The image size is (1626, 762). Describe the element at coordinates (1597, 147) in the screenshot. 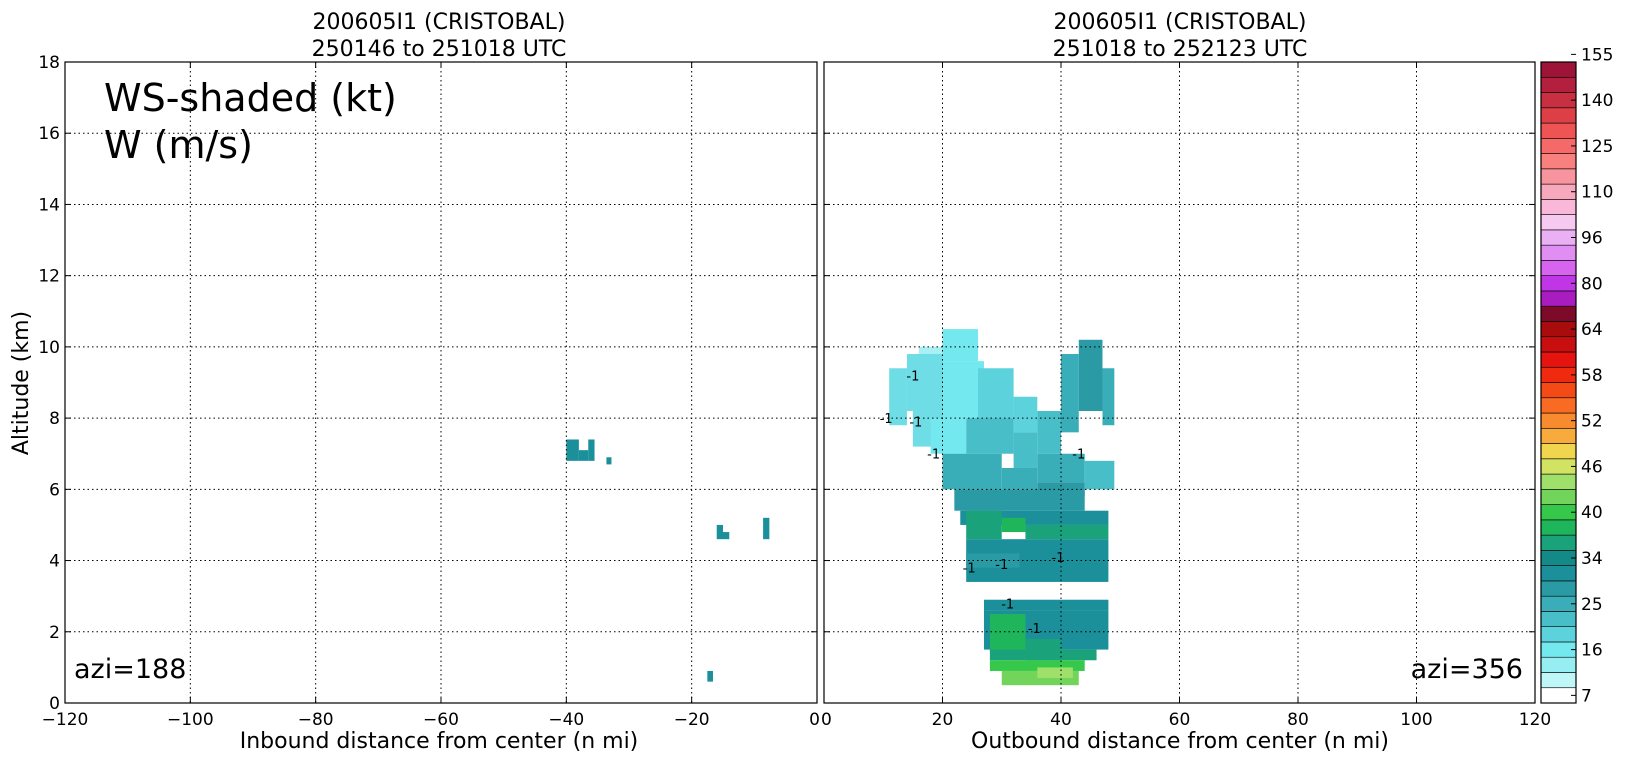

I see `colorbar-tick-label: 125` at that location.